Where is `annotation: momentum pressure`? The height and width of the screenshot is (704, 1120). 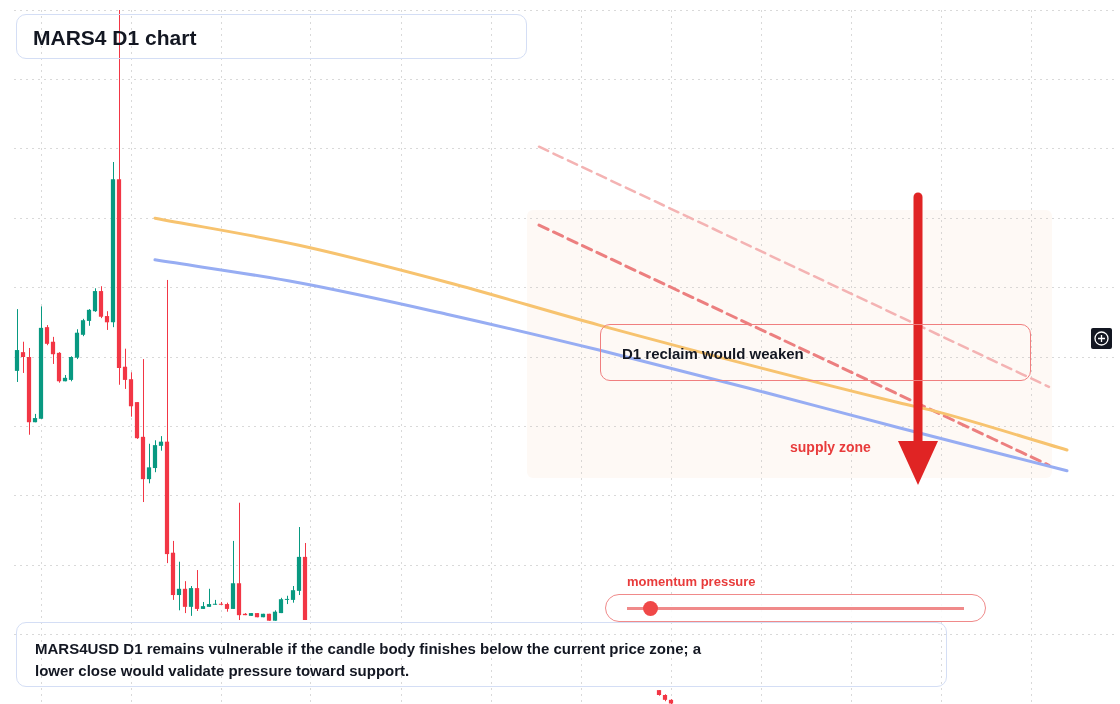 annotation: momentum pressure is located at coordinates (691, 581).